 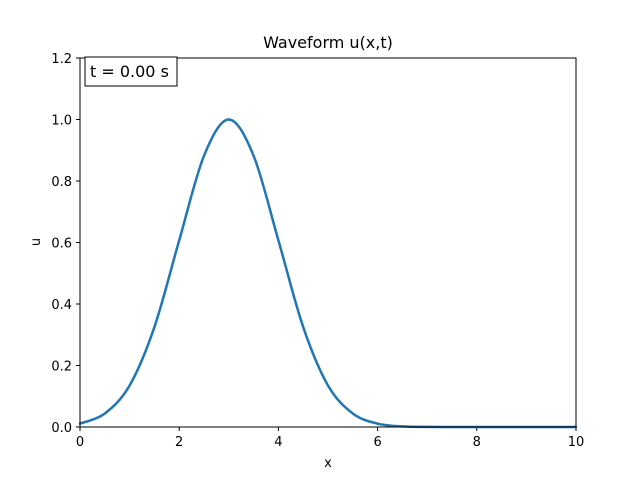 What do you see at coordinates (61, 182) in the screenshot?
I see `y-tick-label: 0.8` at bounding box center [61, 182].